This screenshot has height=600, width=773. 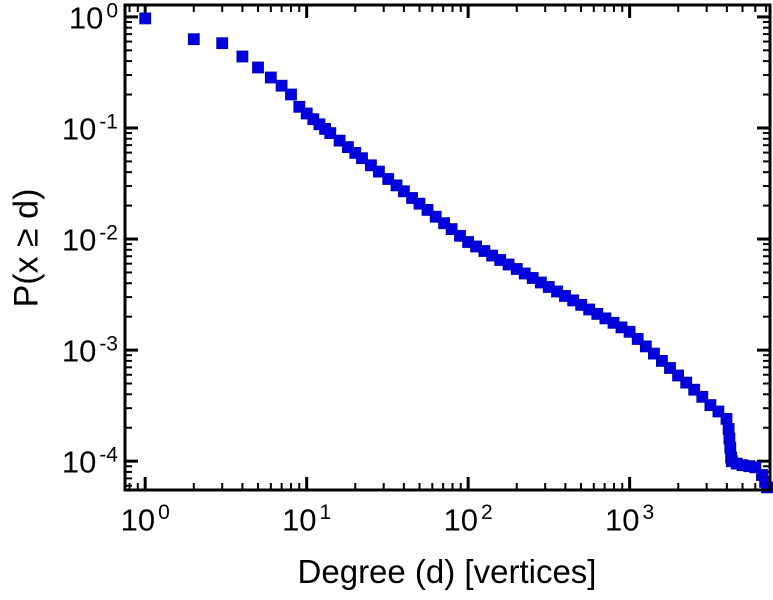 I want to click on y-tick-label: 10 -1, so click(x=89, y=128).